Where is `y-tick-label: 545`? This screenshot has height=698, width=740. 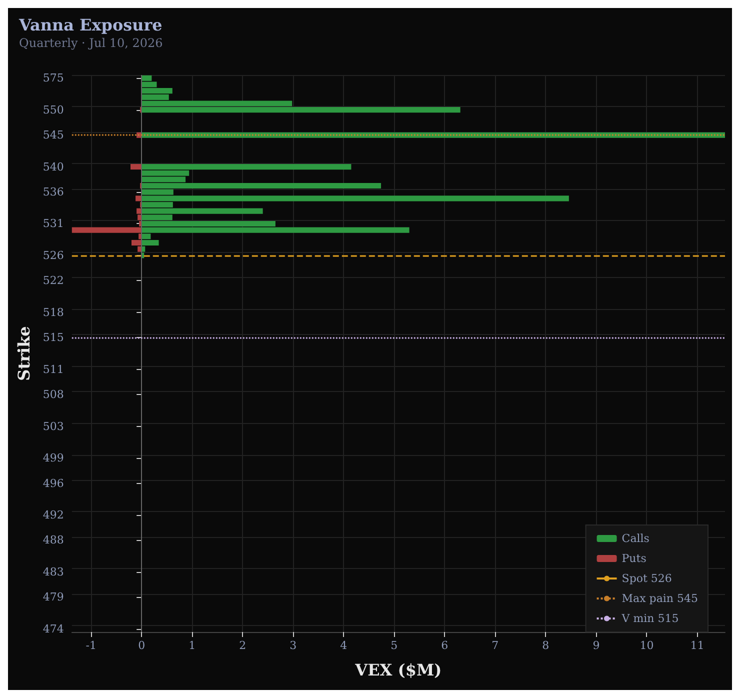
y-tick-label: 545 is located at coordinates (53, 135).